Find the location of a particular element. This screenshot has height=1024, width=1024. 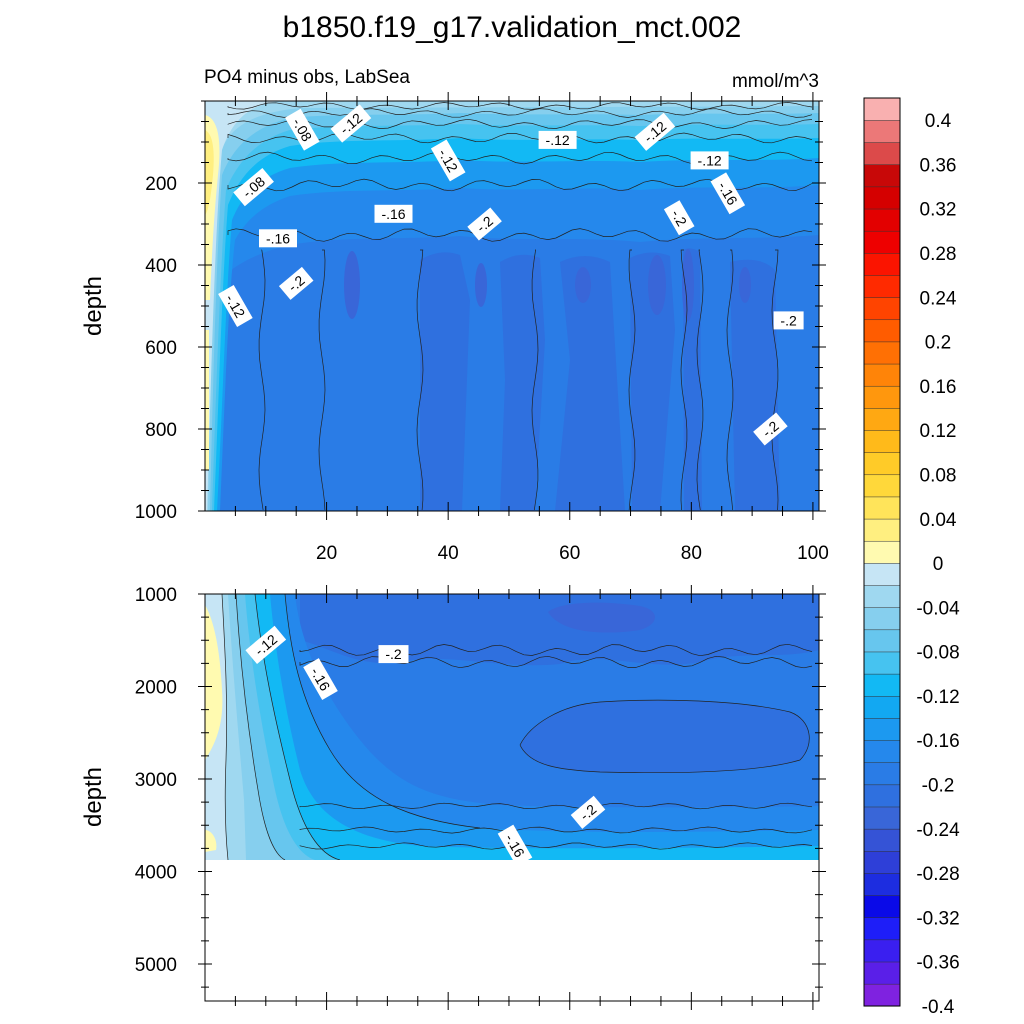

colorbar-label: 0.12 is located at coordinates (938, 431).